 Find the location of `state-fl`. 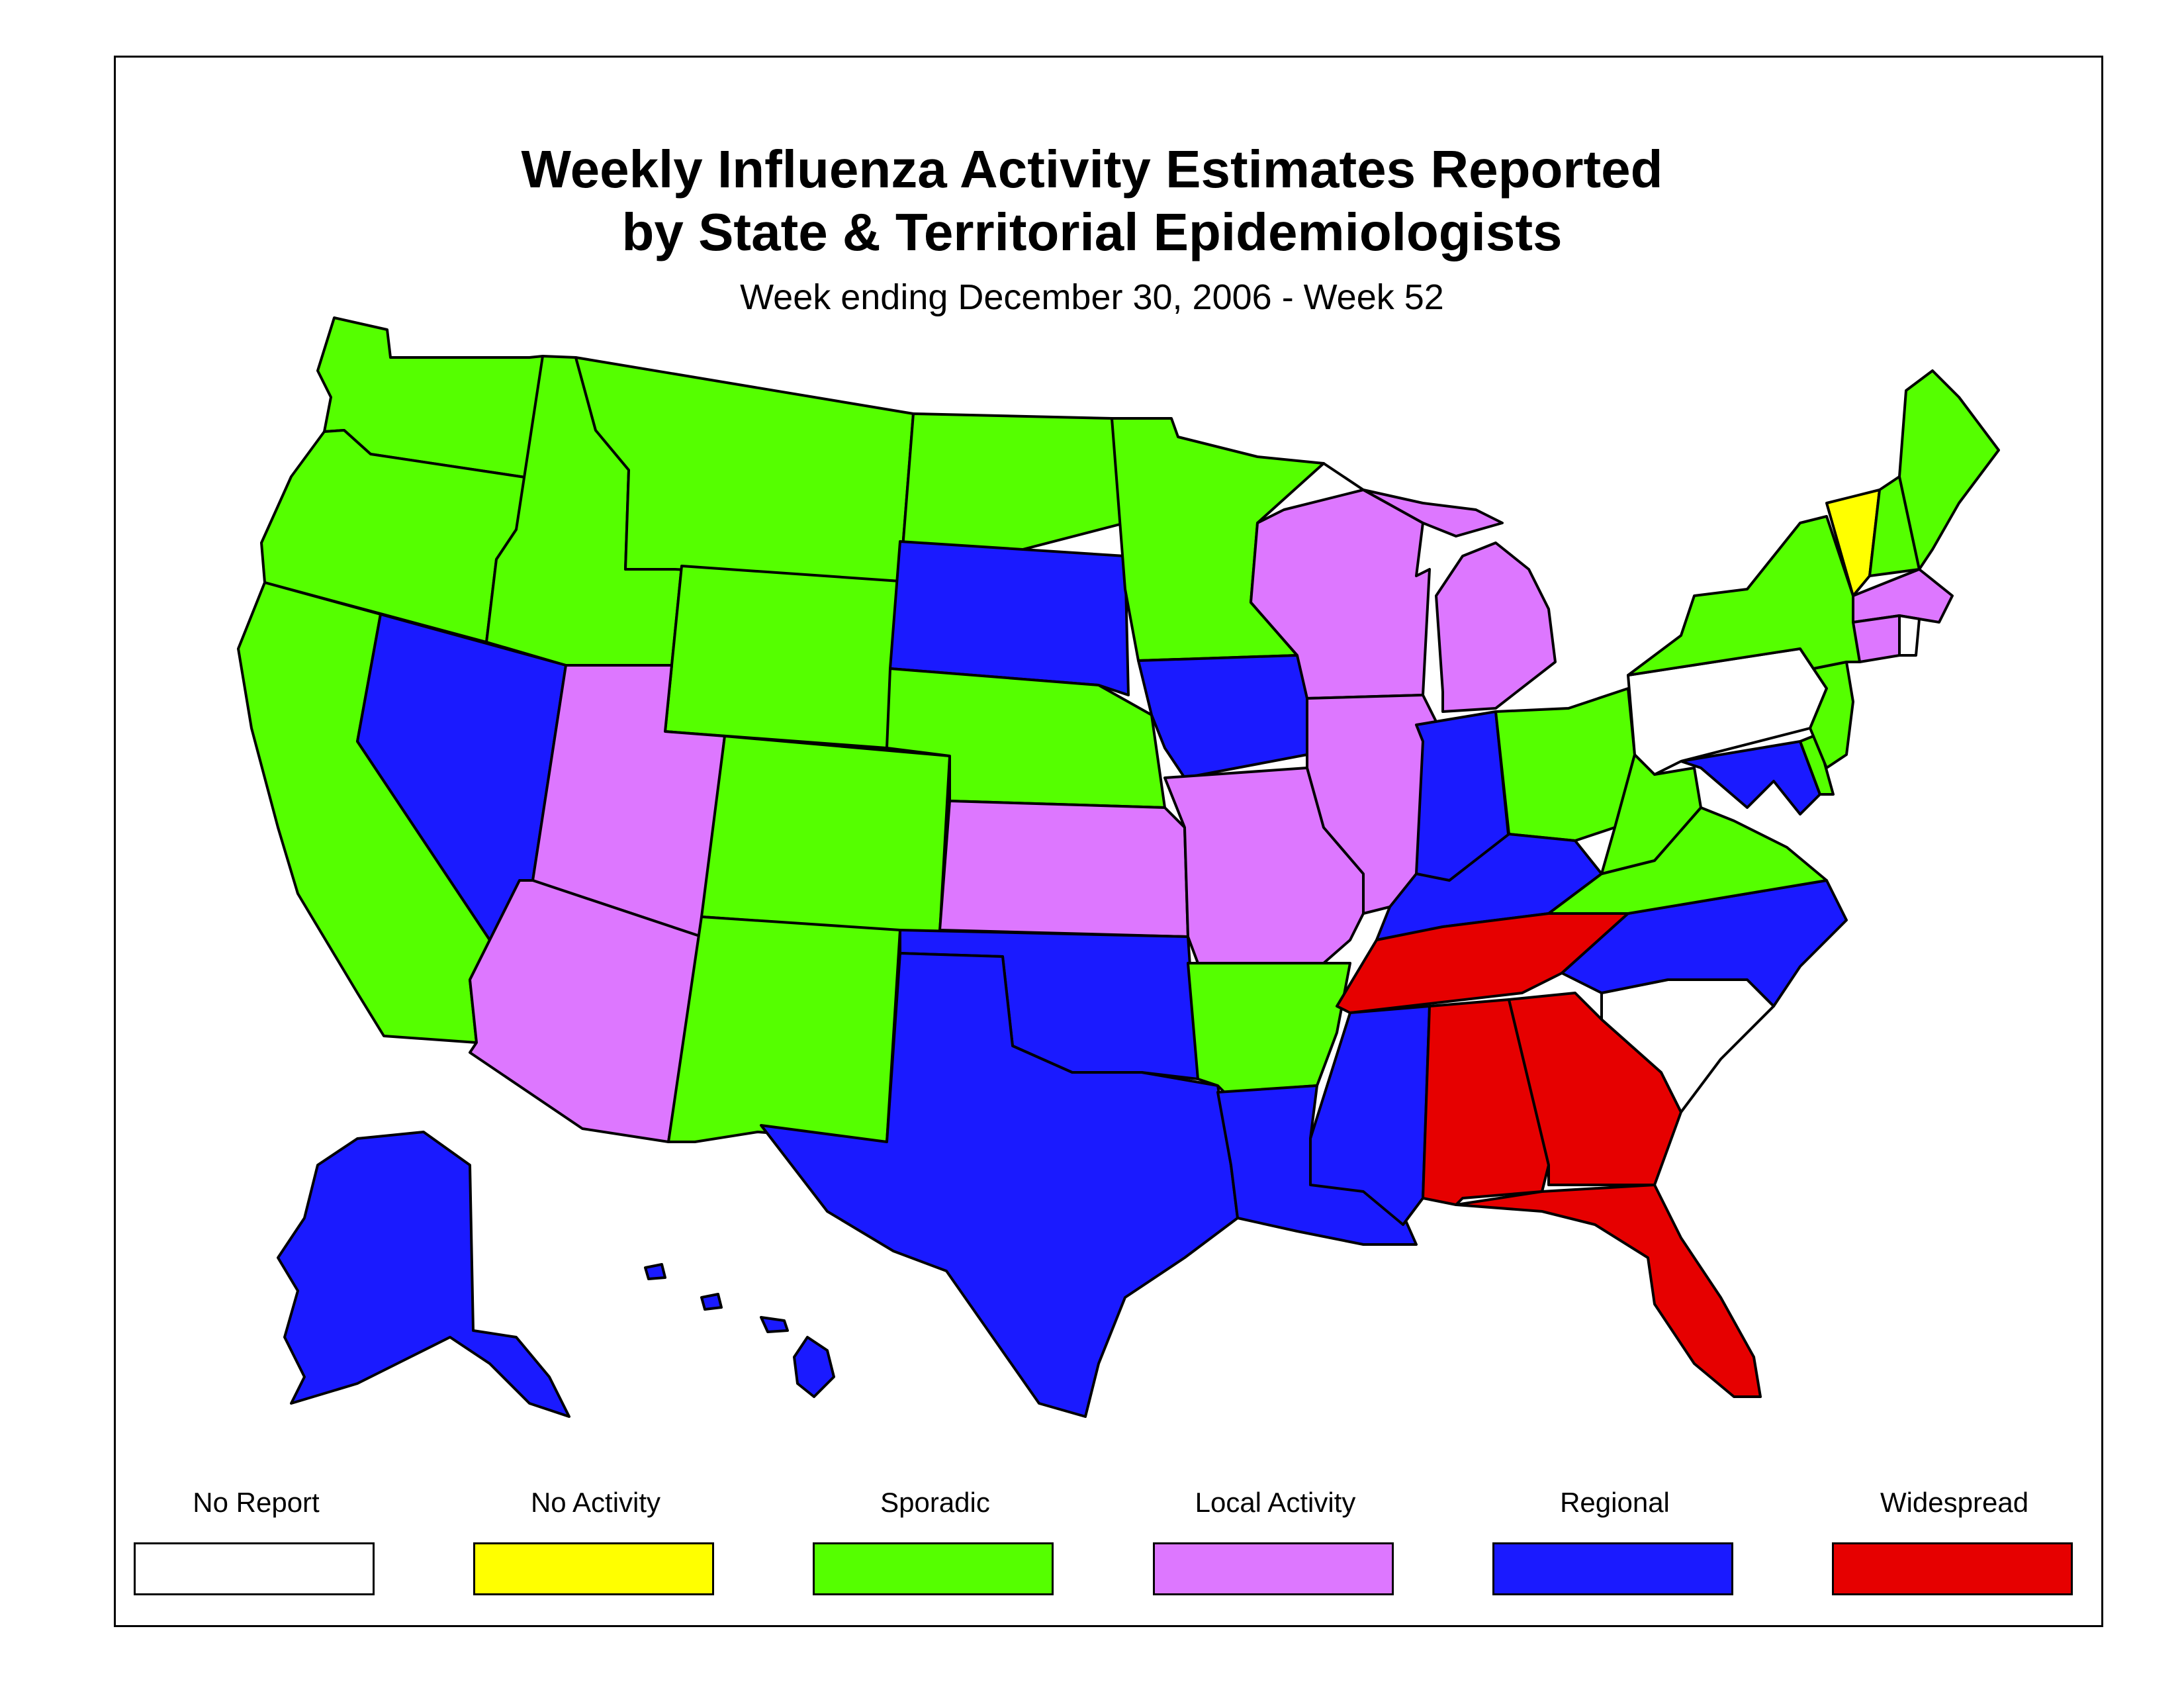

state-fl is located at coordinates (1608, 1291).